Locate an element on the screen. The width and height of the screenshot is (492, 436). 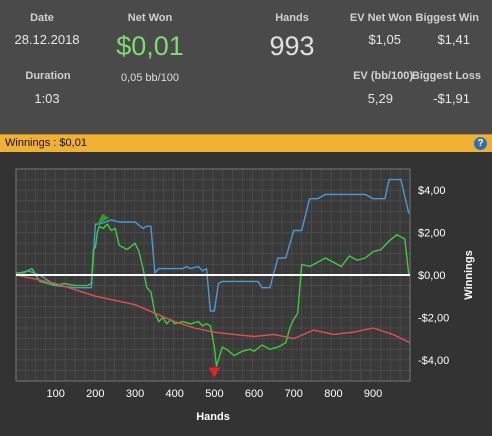
min-winnings-marker is located at coordinates (214, 372).